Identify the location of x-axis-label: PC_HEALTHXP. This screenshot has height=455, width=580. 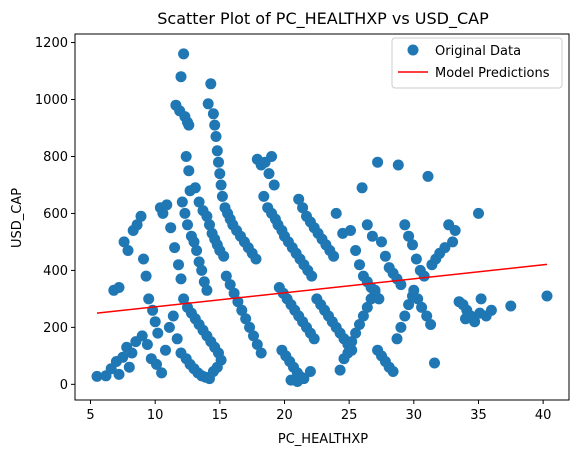
(323, 439).